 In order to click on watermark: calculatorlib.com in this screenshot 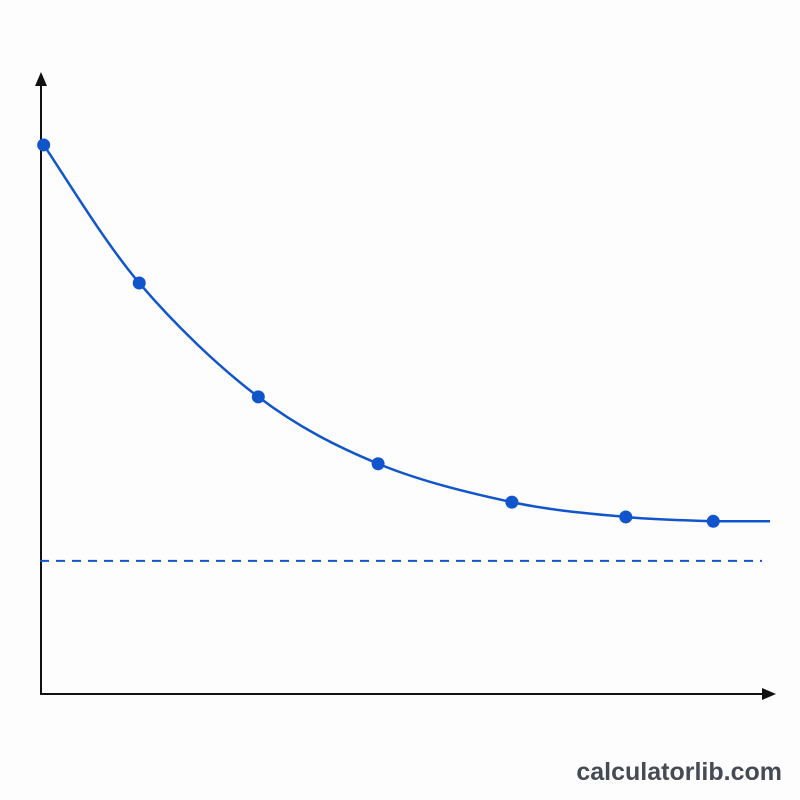, I will do `click(679, 772)`.